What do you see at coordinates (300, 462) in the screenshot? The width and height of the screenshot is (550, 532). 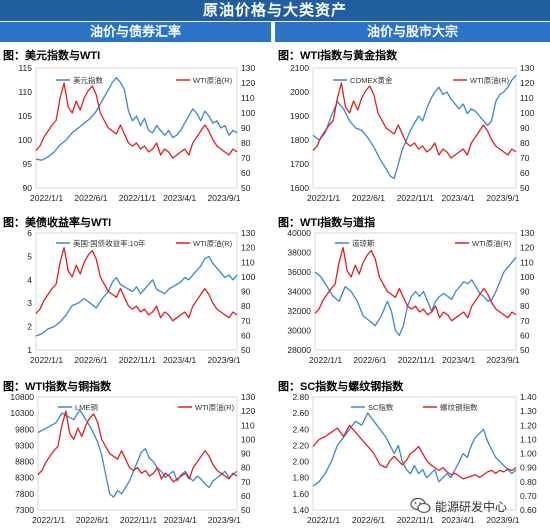 I see `left-axis-tick-label: 2.00` at bounding box center [300, 462].